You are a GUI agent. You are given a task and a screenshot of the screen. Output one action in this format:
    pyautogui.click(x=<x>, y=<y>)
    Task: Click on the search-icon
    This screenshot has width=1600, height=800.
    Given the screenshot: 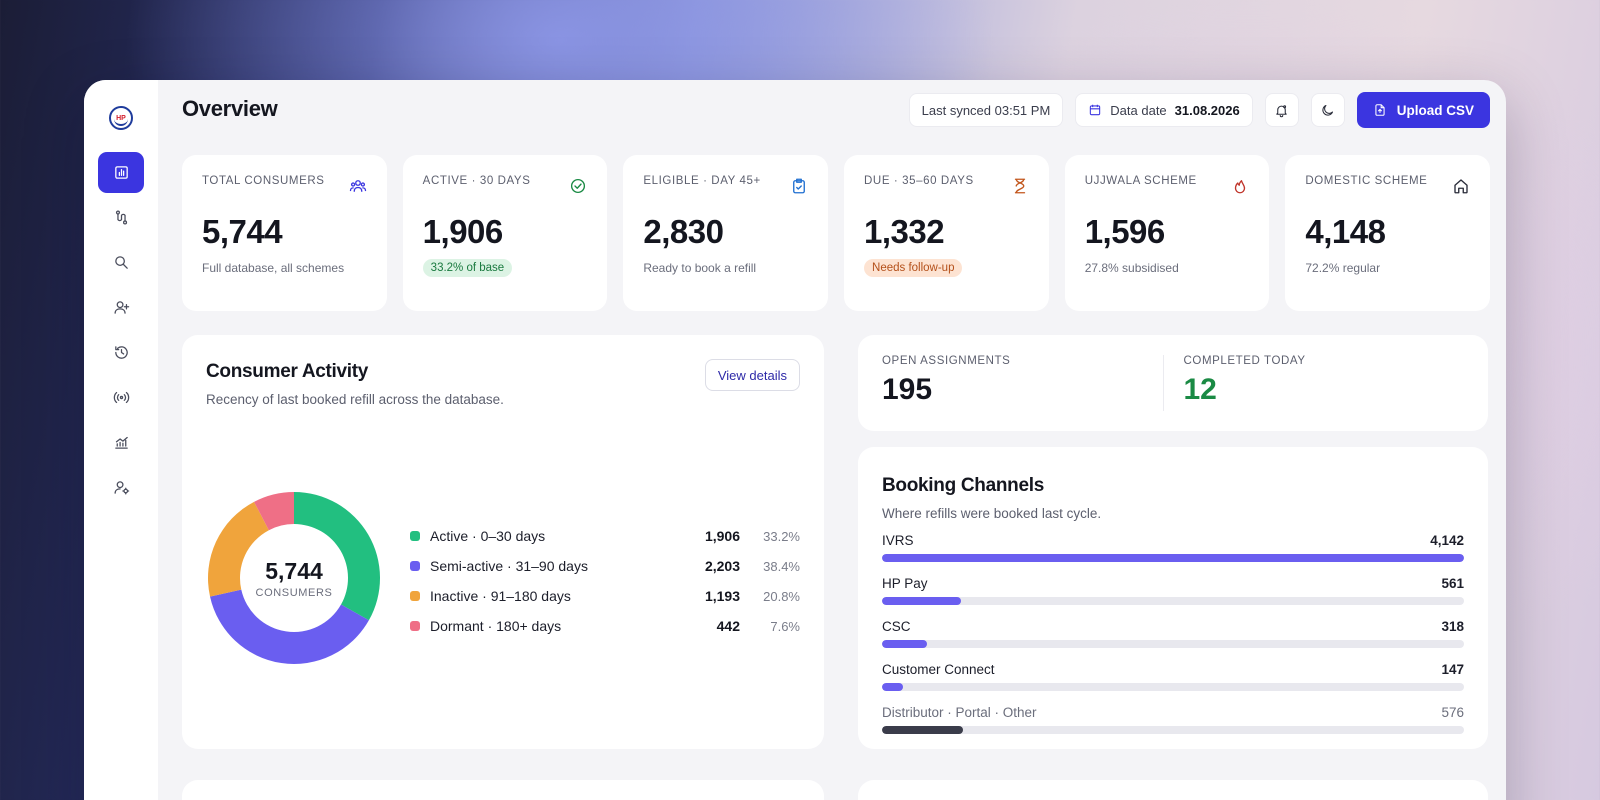 What is the action you would take?
    pyautogui.click(x=121, y=262)
    